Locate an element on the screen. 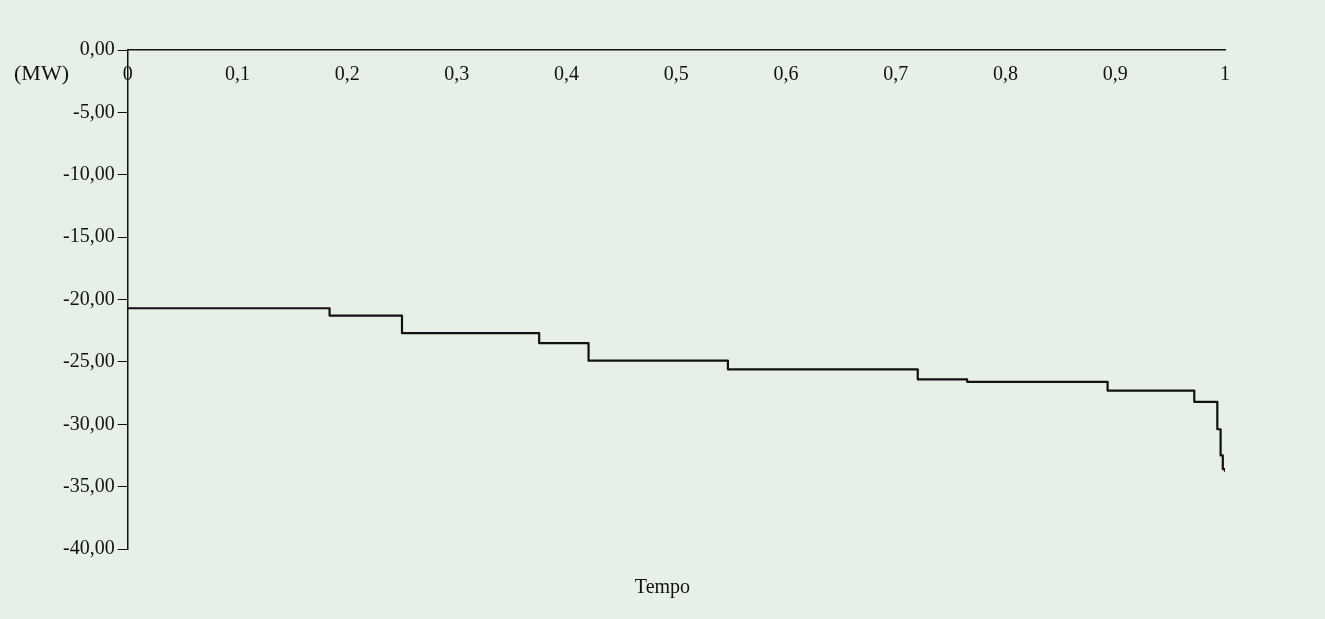  x-tick-label: 1 is located at coordinates (1225, 73).